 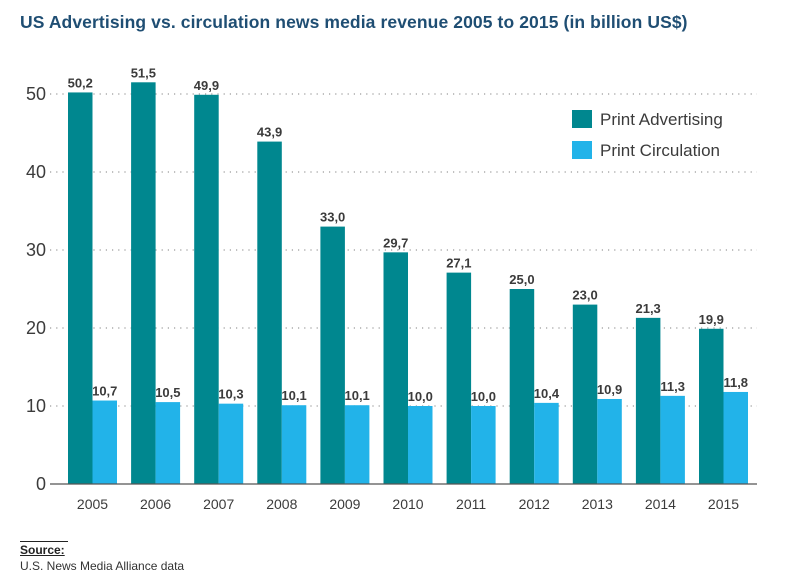 What do you see at coordinates (206, 85) in the screenshot?
I see `data-label: 49,9` at bounding box center [206, 85].